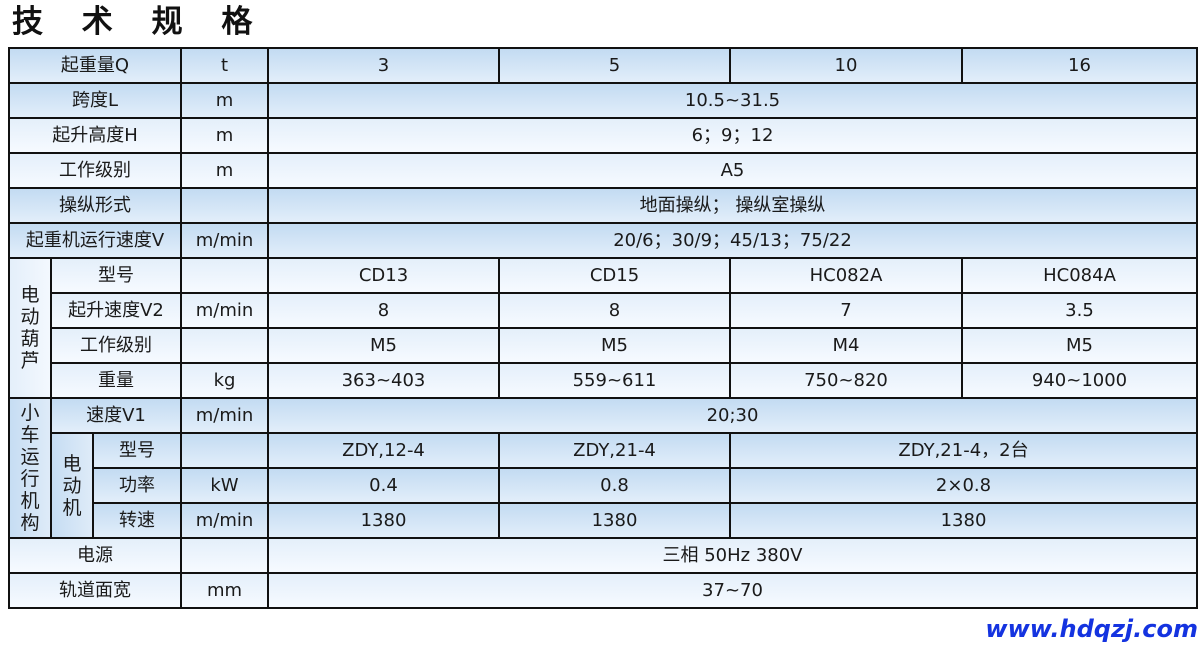  What do you see at coordinates (383, 485) in the screenshot?
I see `value-cell: 0.4` at bounding box center [383, 485].